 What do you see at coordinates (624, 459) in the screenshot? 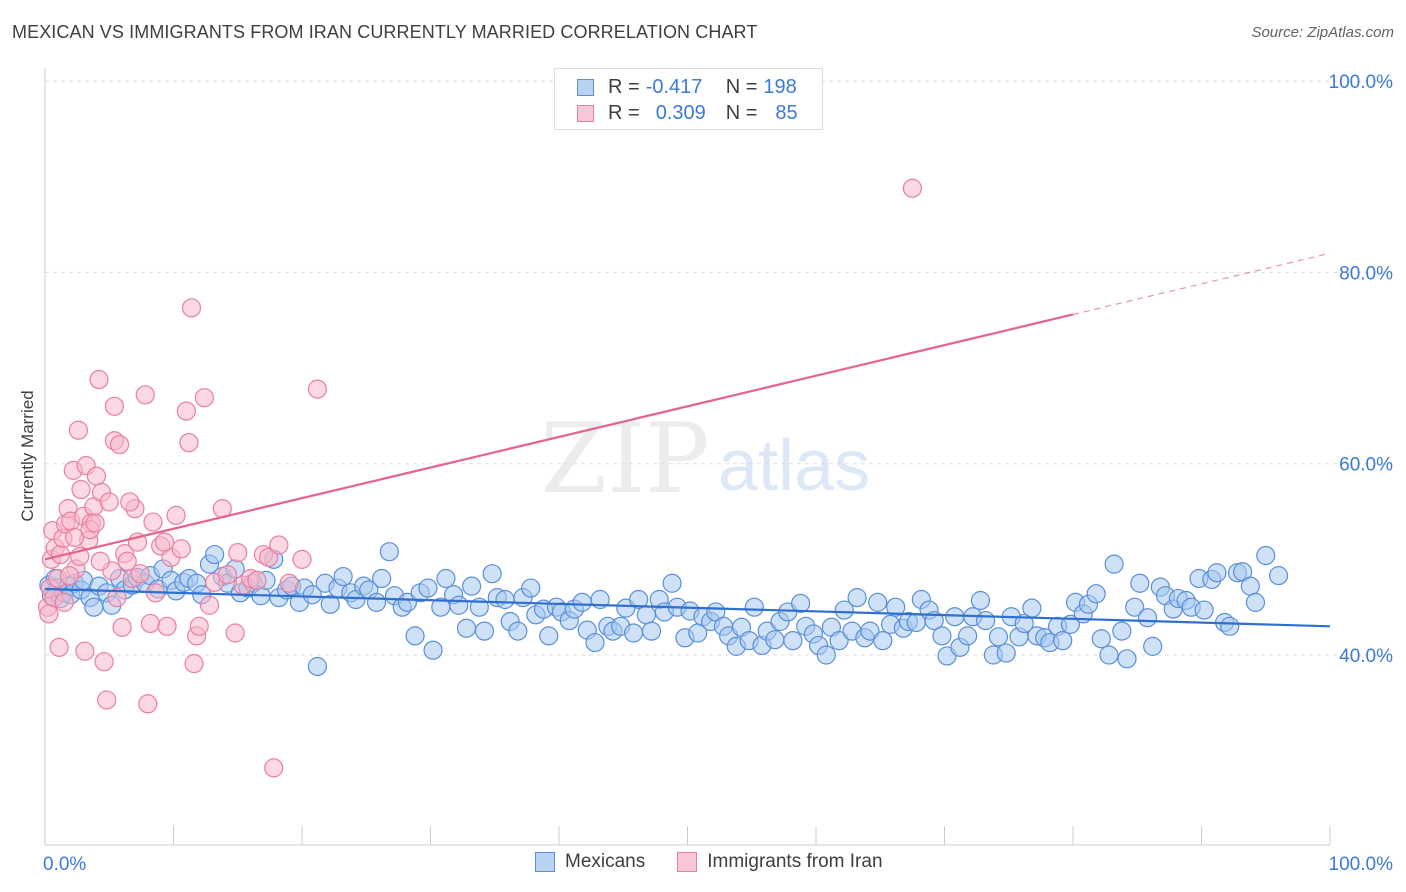
I see `watermark-zip: ZIP` at bounding box center [624, 459].